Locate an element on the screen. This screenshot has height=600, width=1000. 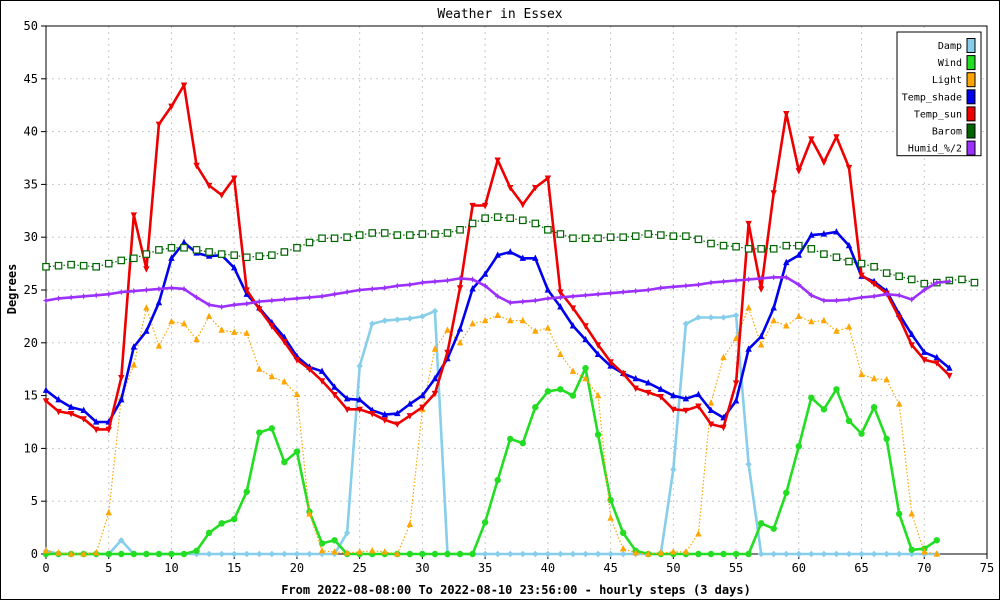
legend-swatch-light is located at coordinates (971, 80).